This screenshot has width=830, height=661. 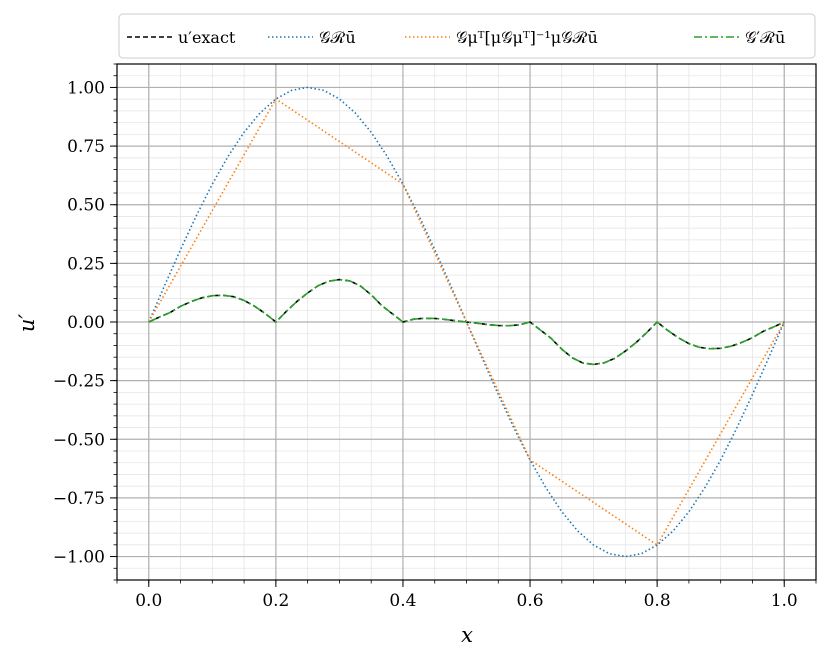 What do you see at coordinates (27, 323) in the screenshot?
I see `y-axis-label: u′` at bounding box center [27, 323].